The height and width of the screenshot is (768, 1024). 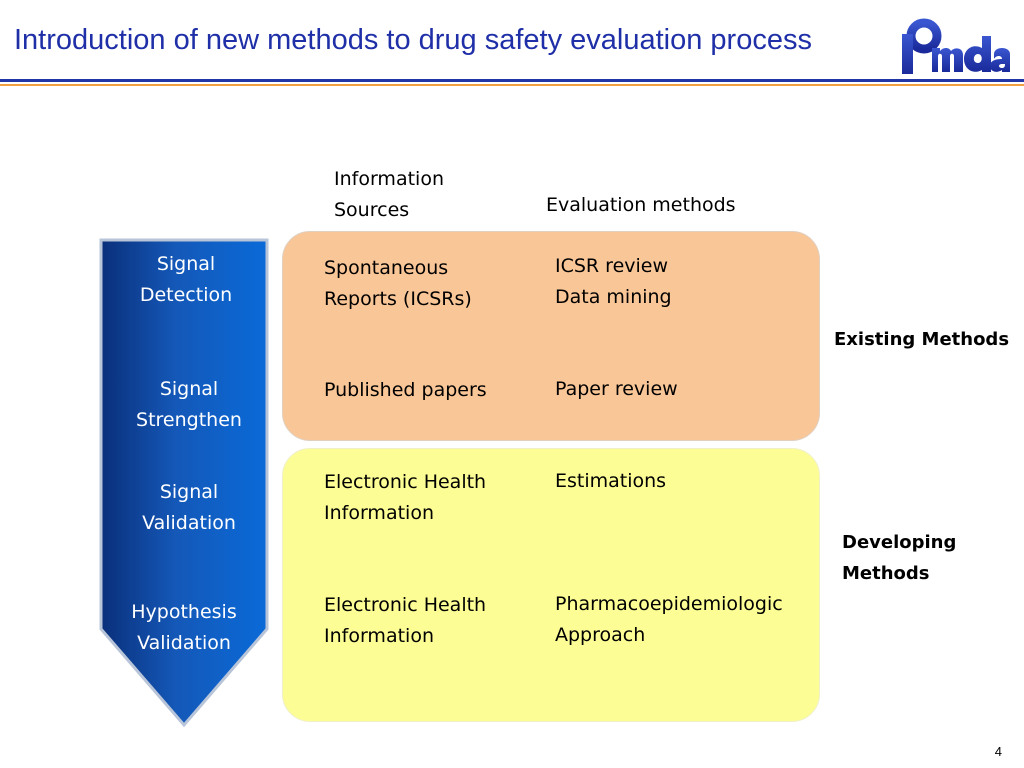 What do you see at coordinates (184, 627) in the screenshot?
I see `stage-hypothesis-validation: Hypothesis Validation` at bounding box center [184, 627].